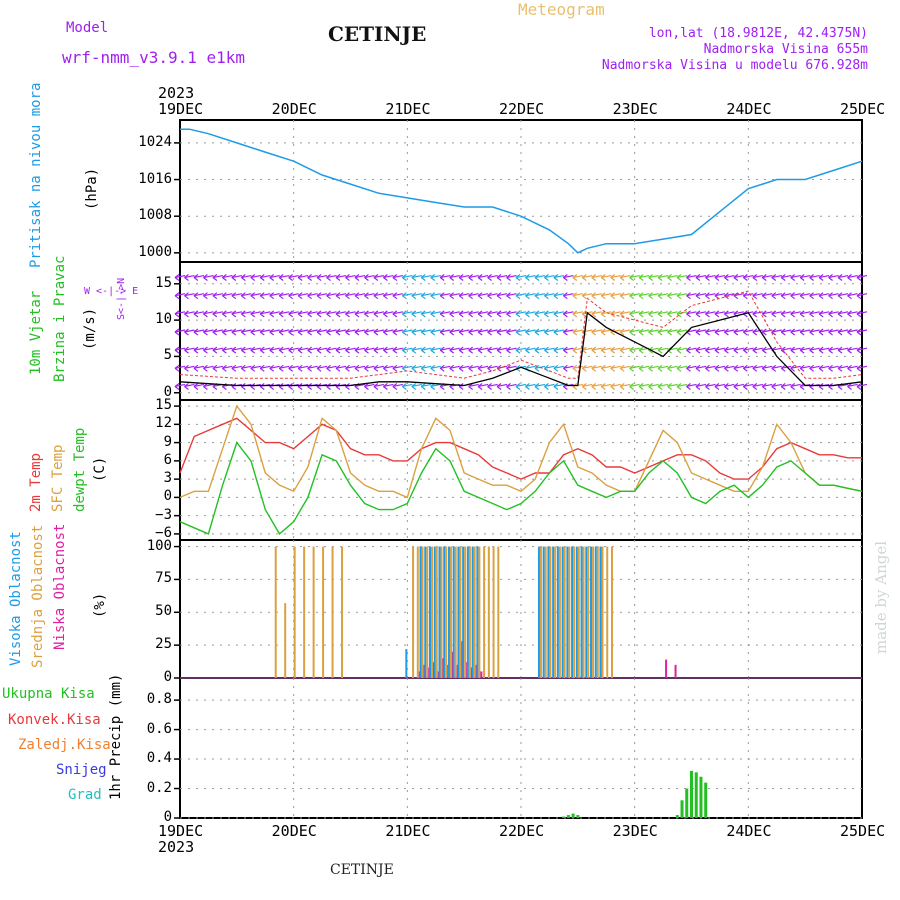 This screenshot has width=900, height=900. Describe the element at coordinates (521, 334) in the screenshot. I see `wind-gust-line` at that location.